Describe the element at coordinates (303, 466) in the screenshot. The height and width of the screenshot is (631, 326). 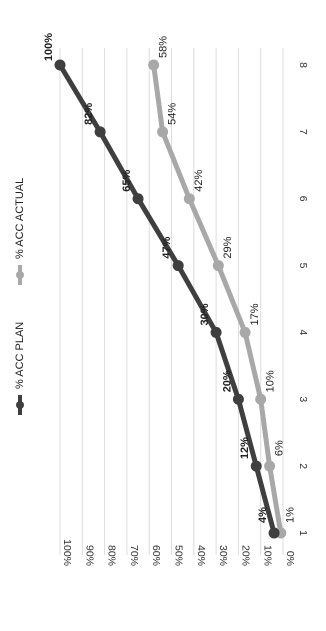
I see `x-tick-label: 2` at that location.